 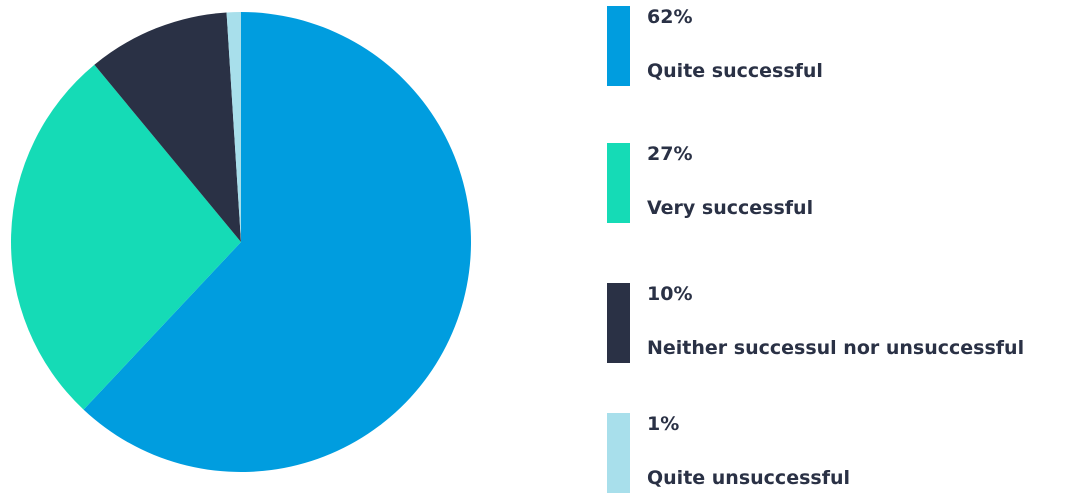 What do you see at coordinates (663, 424) in the screenshot?
I see `legend-percent-quite-unsuccessful: 1%` at bounding box center [663, 424].